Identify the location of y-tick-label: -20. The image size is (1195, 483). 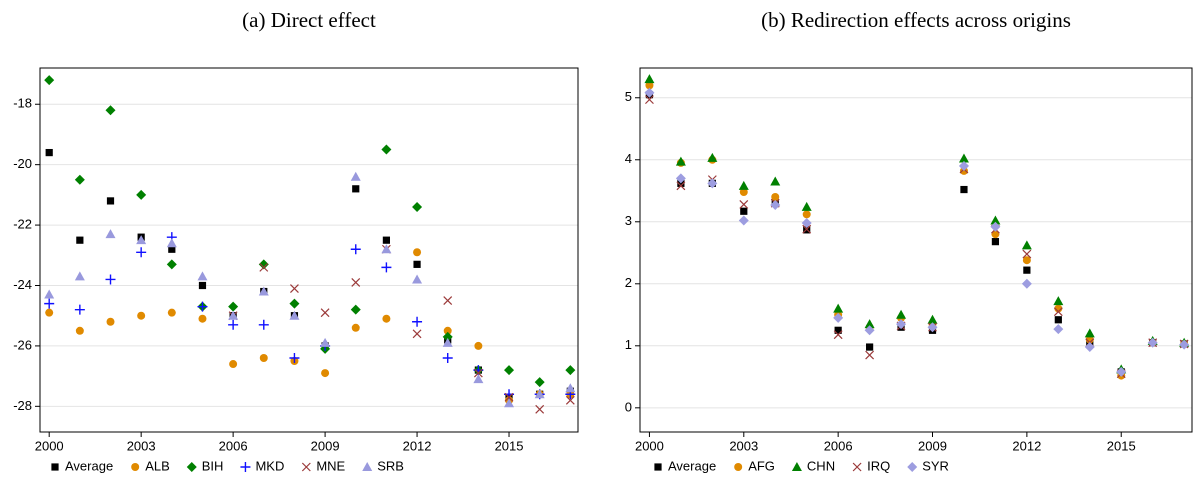
(22, 163).